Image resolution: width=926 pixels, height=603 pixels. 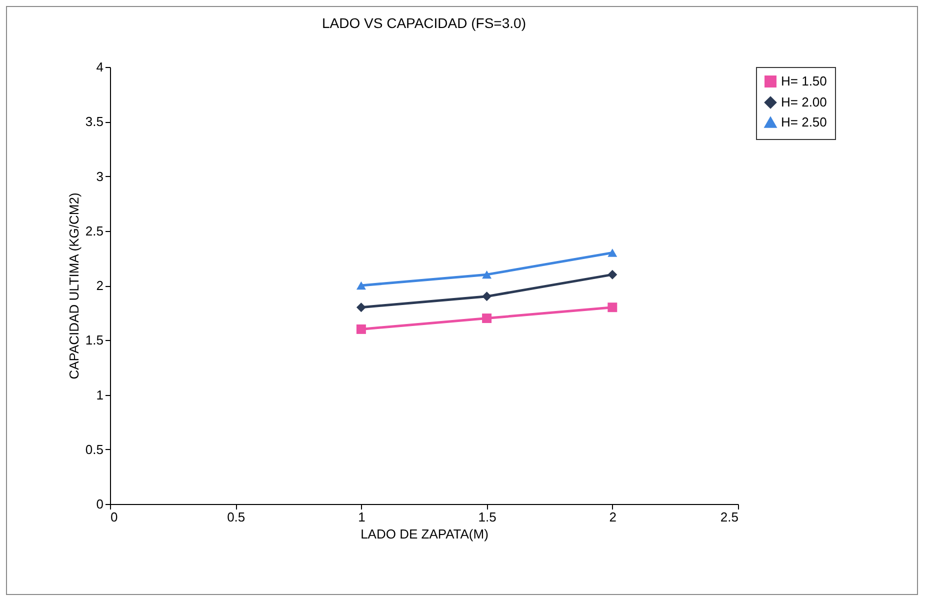 I want to click on y-tick-label: 2, so click(x=100, y=285).